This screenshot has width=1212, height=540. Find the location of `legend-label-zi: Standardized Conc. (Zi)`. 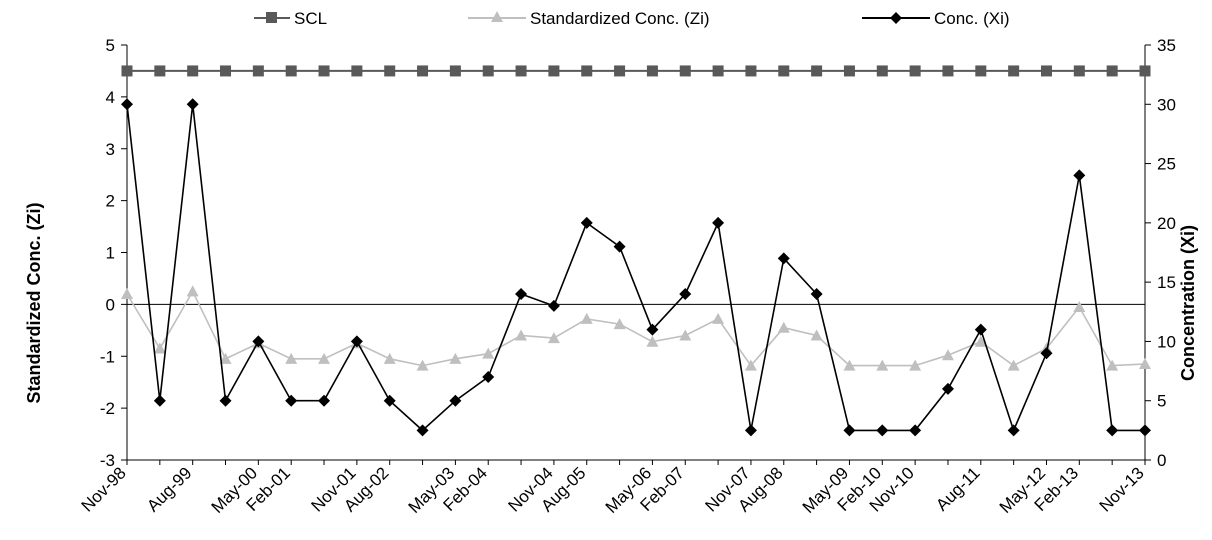

legend-label-zi: Standardized Conc. (Zi) is located at coordinates (620, 18).